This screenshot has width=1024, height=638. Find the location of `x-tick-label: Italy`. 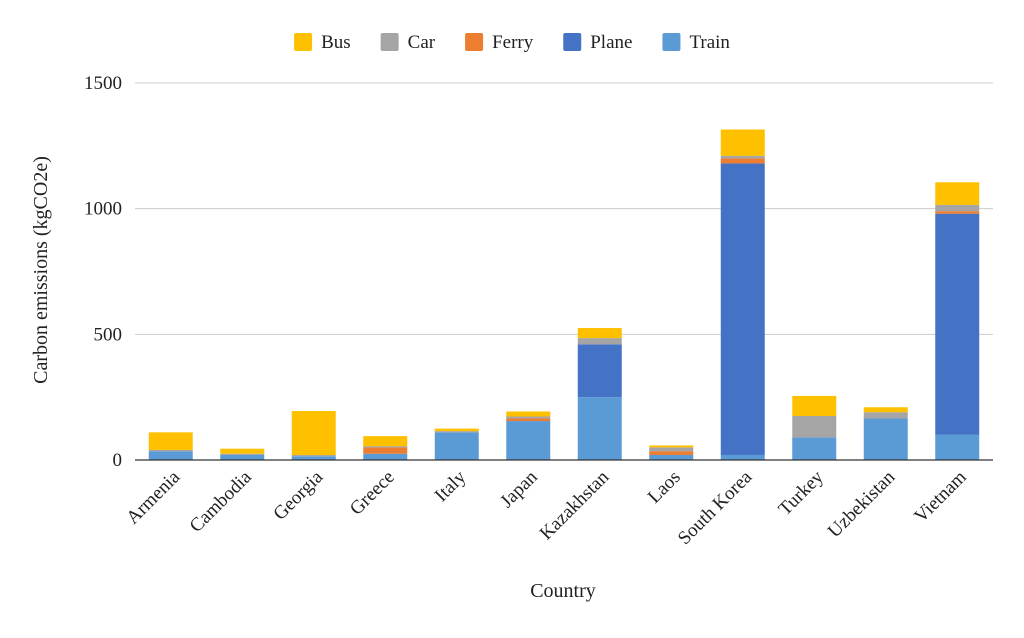

x-tick-label: Italy is located at coordinates (451, 486).